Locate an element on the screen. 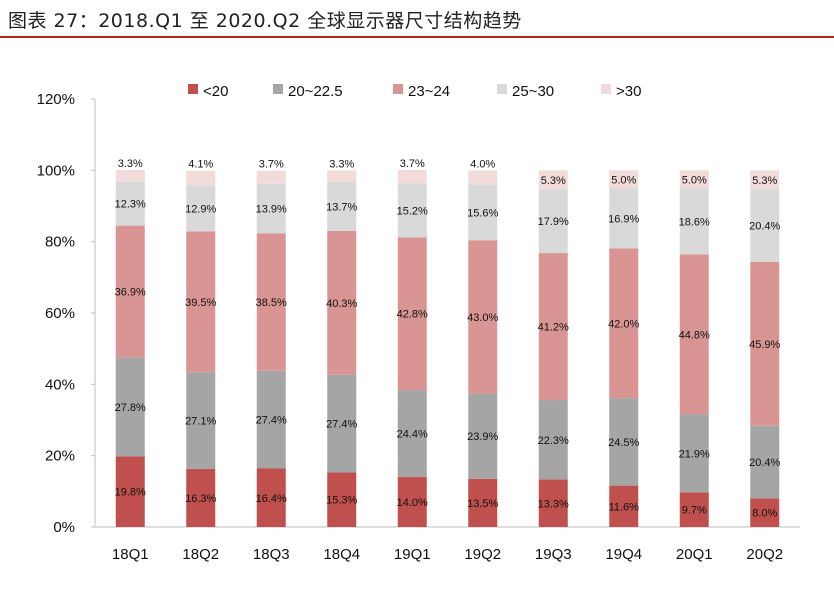 Image resolution: width=834 pixels, height=589 pixels. data-label: 11.6% is located at coordinates (624, 507).